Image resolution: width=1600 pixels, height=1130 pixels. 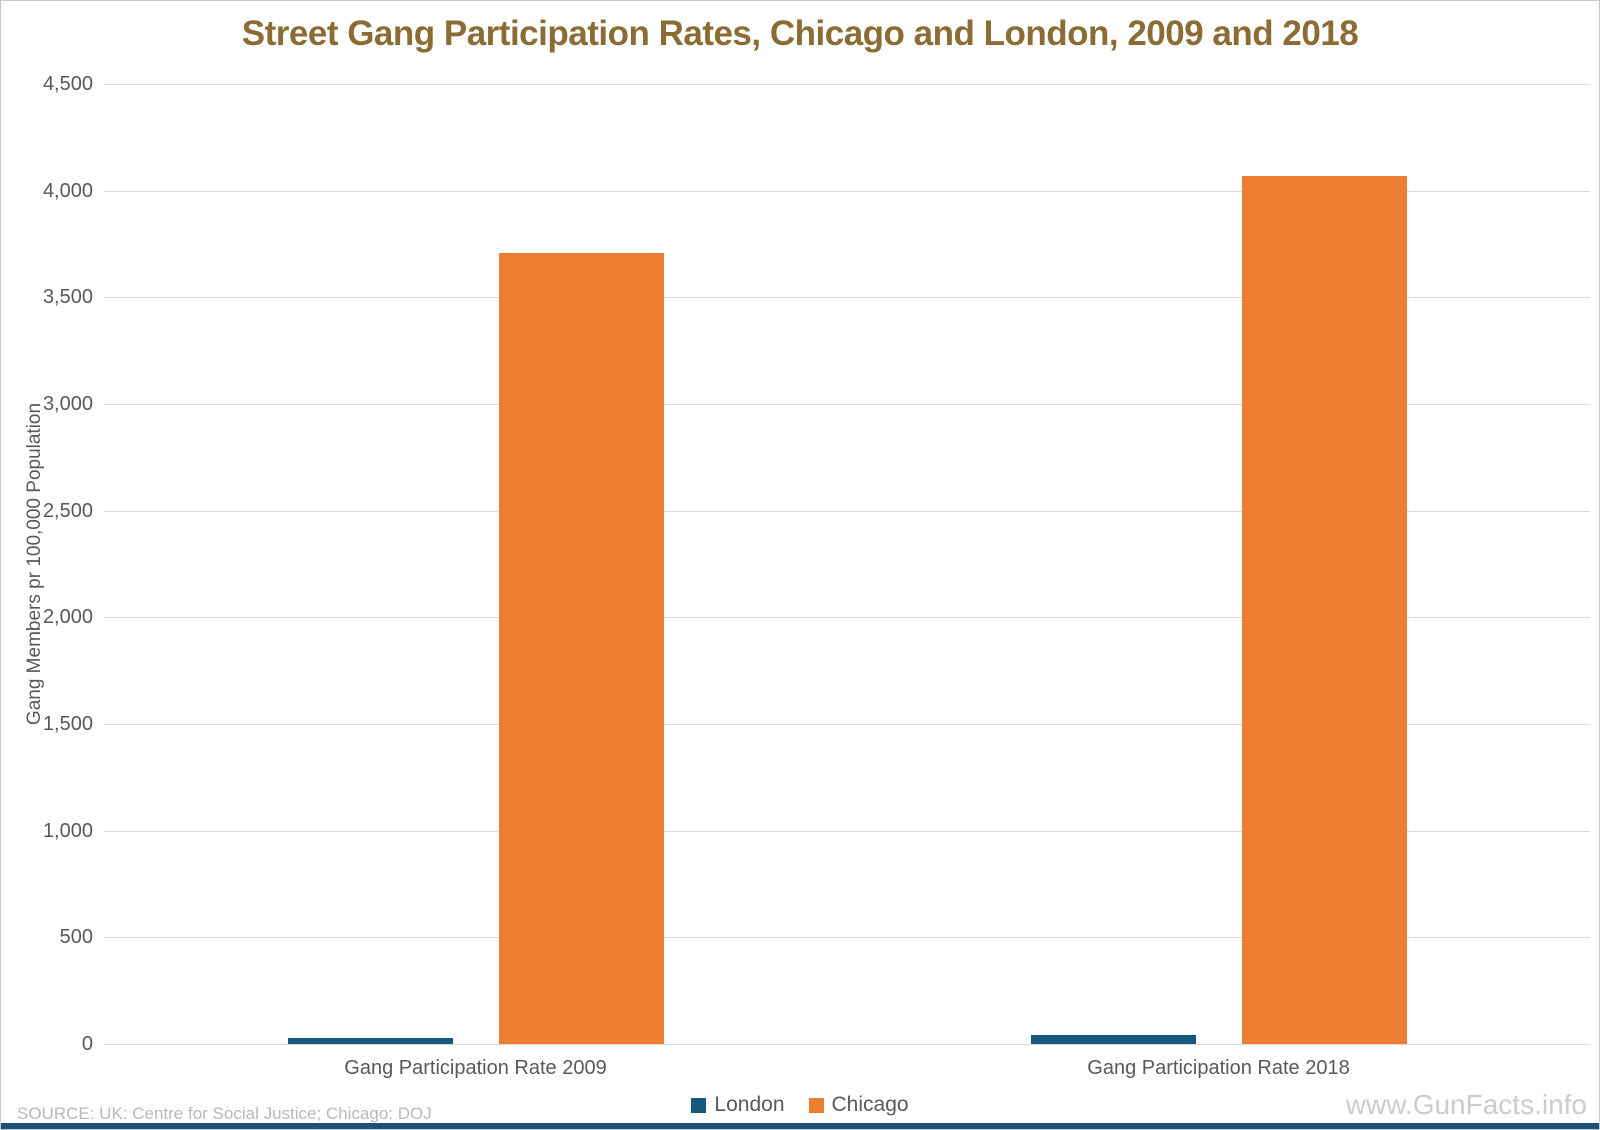 I want to click on y-tick-label: 1,500, so click(x=67, y=724).